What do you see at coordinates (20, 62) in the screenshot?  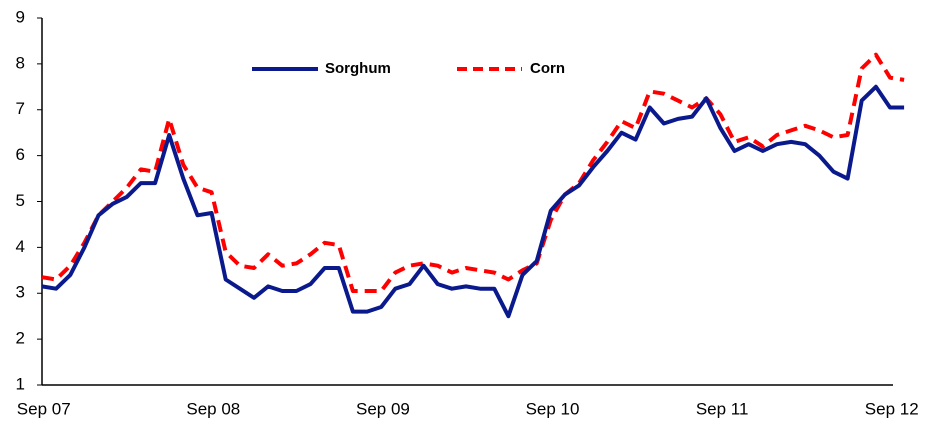 I see `y-tick-label: 8` at bounding box center [20, 62].